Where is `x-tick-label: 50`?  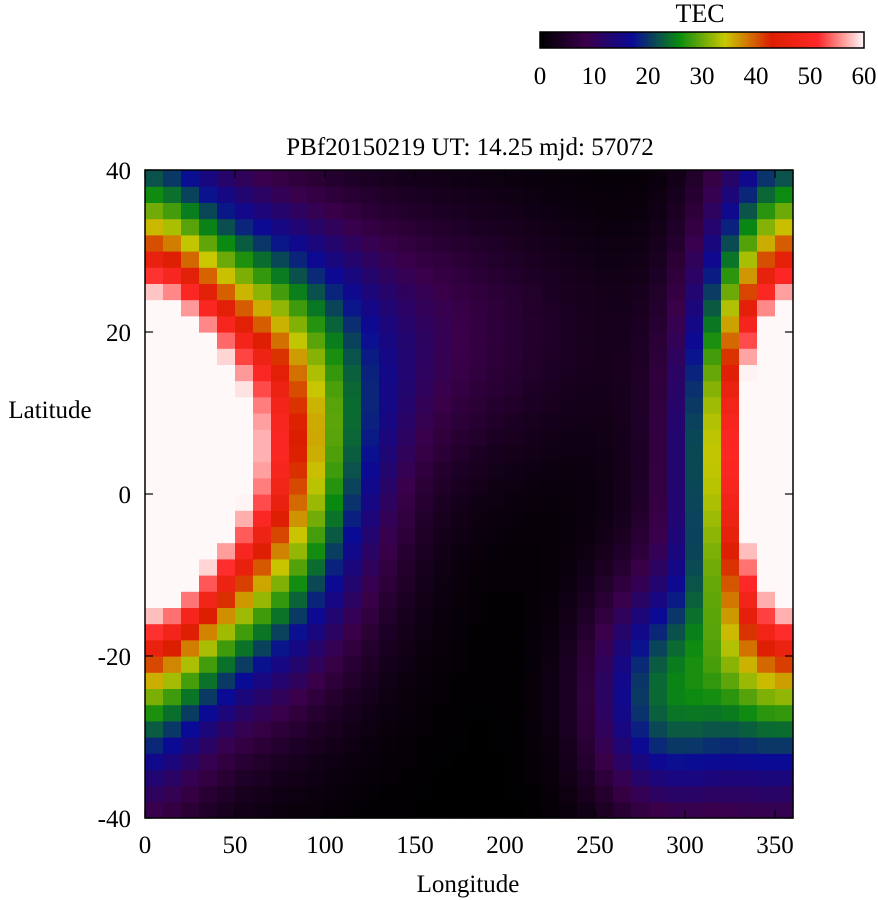 x-tick-label: 50 is located at coordinates (235, 845).